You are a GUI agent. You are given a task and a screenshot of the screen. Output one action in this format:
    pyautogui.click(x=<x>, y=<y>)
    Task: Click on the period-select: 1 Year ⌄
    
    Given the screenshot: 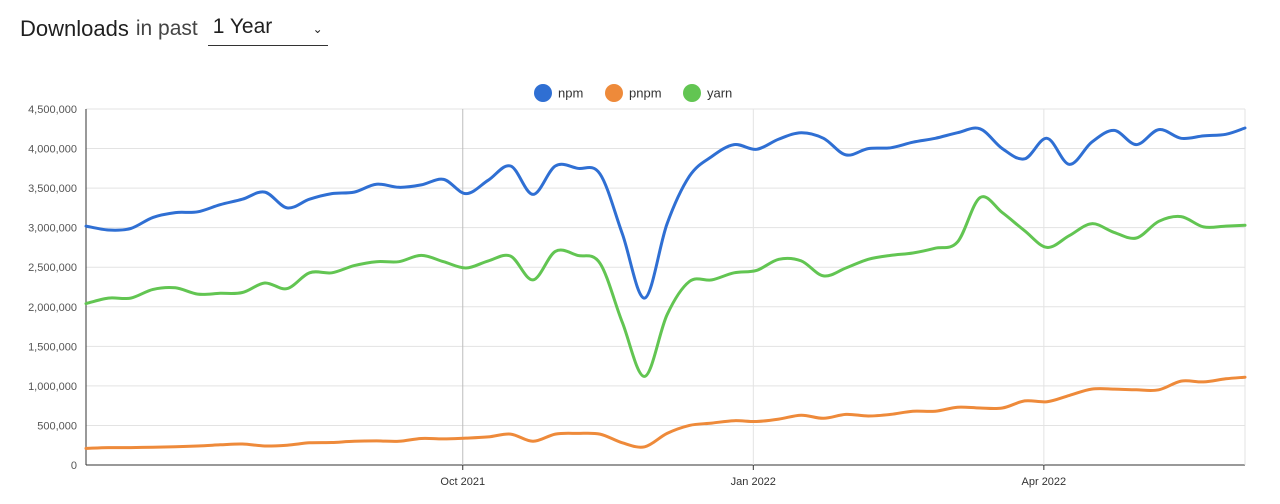 What is the action you would take?
    pyautogui.click(x=267, y=29)
    